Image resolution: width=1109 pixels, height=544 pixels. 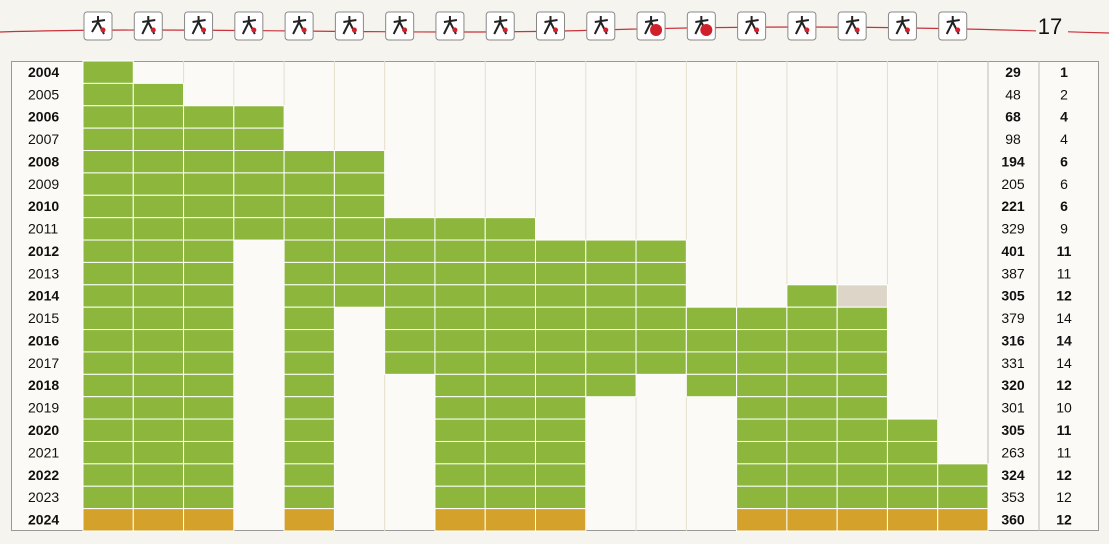 I want to click on count: 12, so click(x=1064, y=475).